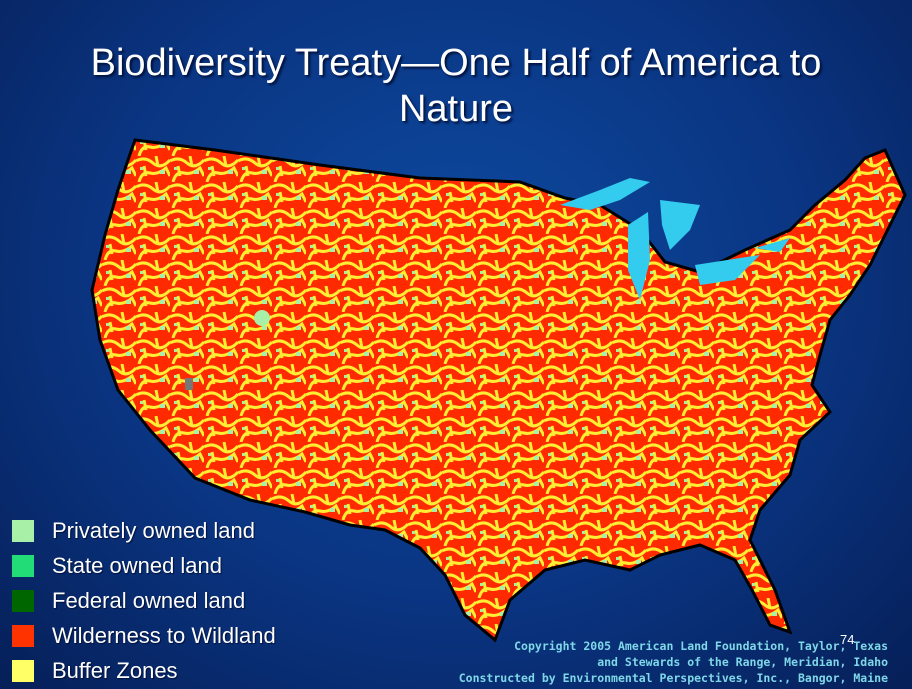  Describe the element at coordinates (137, 565) in the screenshot. I see `legend-label: State owned land` at that location.